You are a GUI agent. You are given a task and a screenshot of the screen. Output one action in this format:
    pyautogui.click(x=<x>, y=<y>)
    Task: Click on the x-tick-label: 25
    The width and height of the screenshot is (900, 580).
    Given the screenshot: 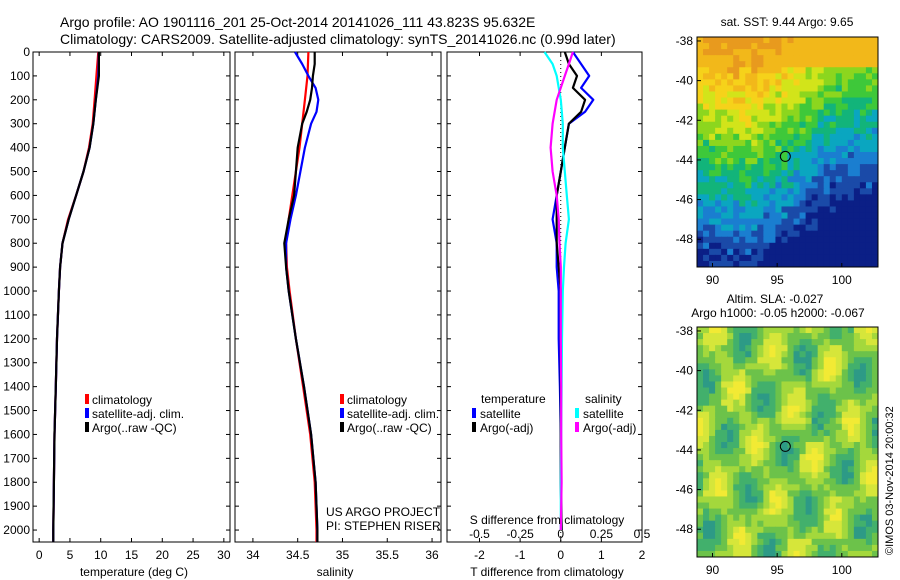 What is the action you would take?
    pyautogui.click(x=193, y=555)
    